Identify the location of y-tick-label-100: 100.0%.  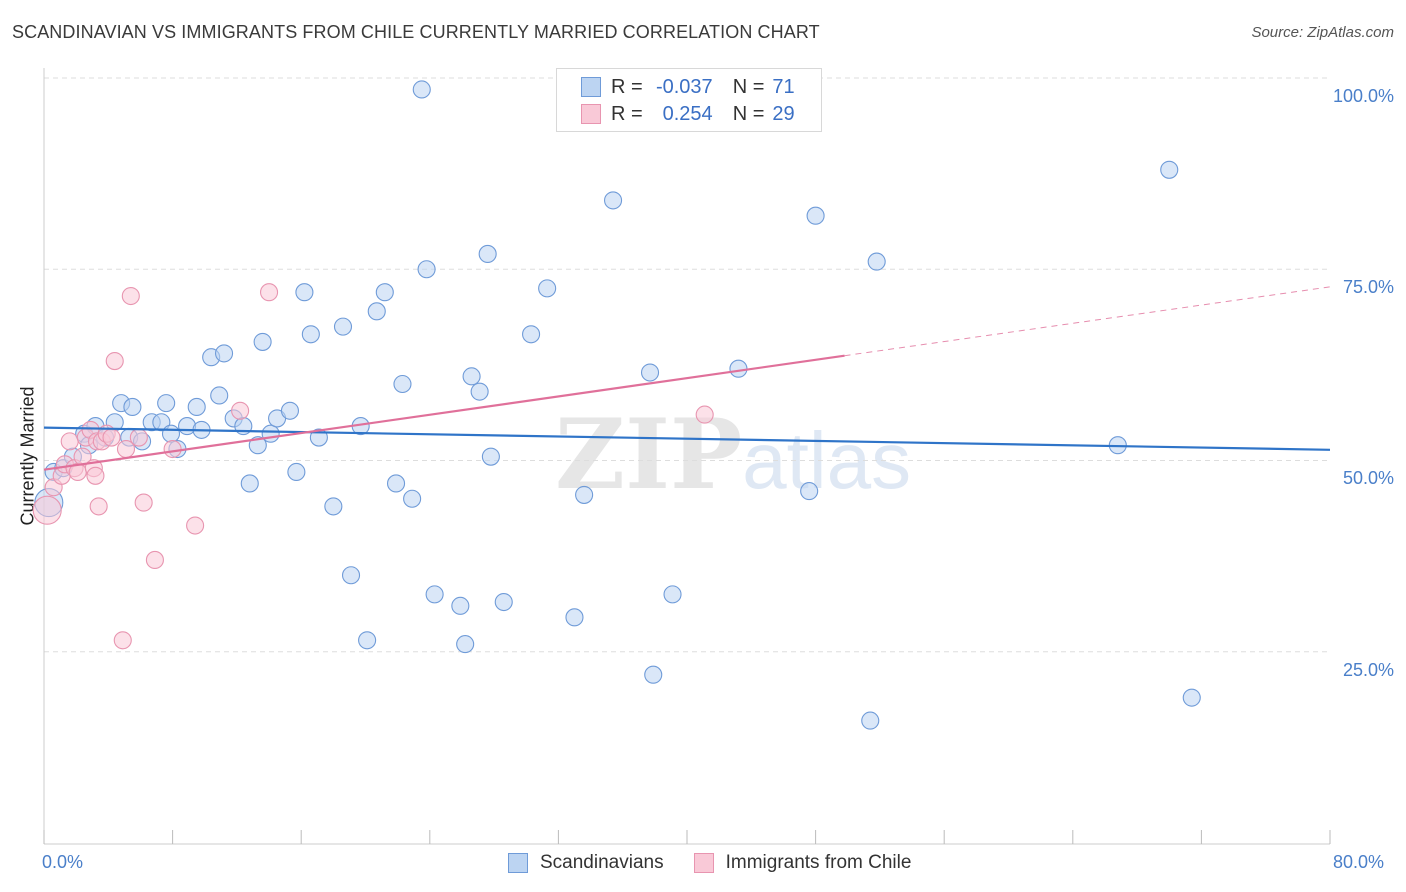
(1363, 96).